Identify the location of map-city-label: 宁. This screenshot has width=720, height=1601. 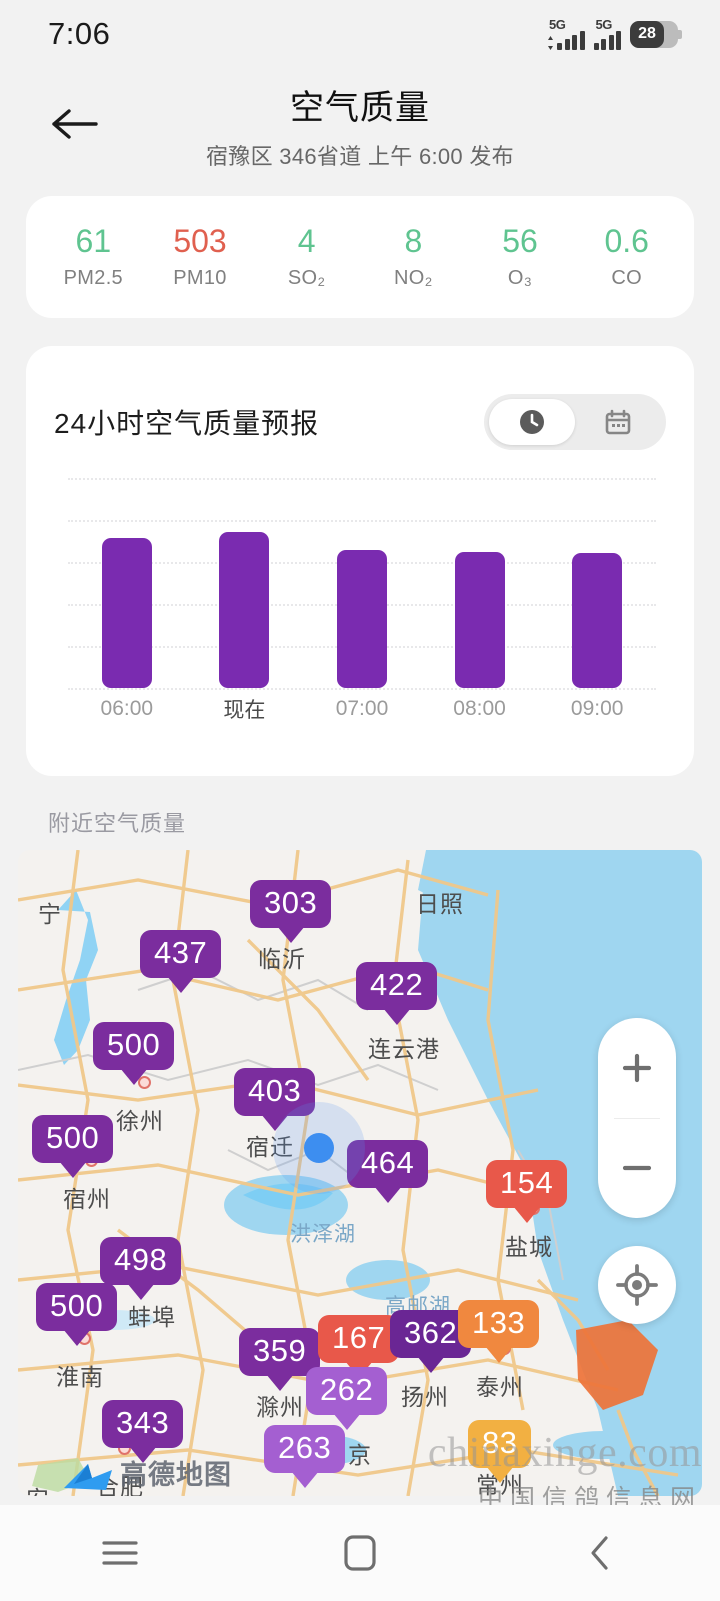
(50, 914).